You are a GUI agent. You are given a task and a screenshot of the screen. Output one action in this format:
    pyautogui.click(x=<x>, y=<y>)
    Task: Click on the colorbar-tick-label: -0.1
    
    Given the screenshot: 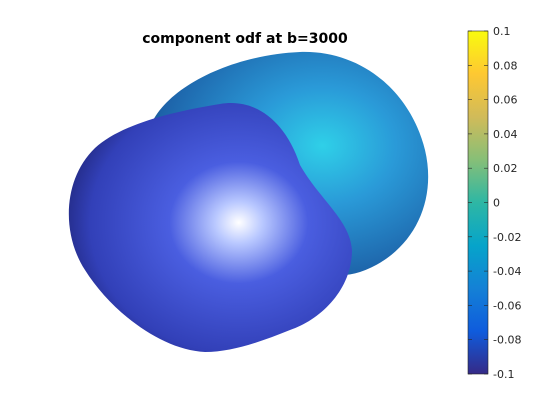 What is the action you would take?
    pyautogui.click(x=503, y=374)
    